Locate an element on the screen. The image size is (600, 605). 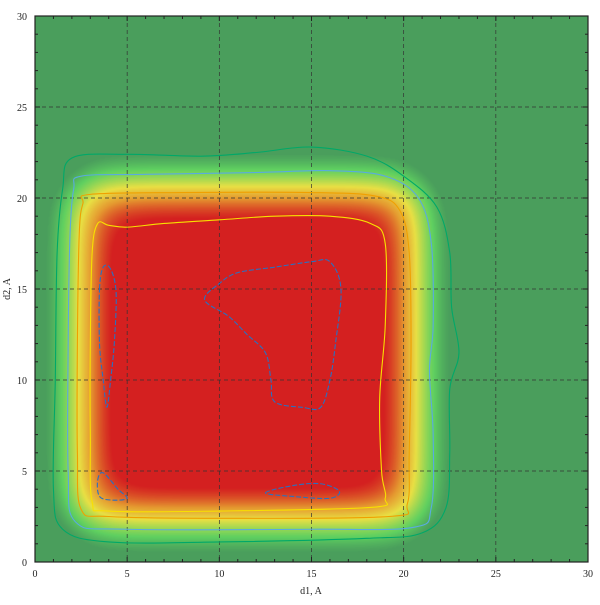
y-tick-labels: 0 5 10 15 20 25 30 is located at coordinates (22, 290).